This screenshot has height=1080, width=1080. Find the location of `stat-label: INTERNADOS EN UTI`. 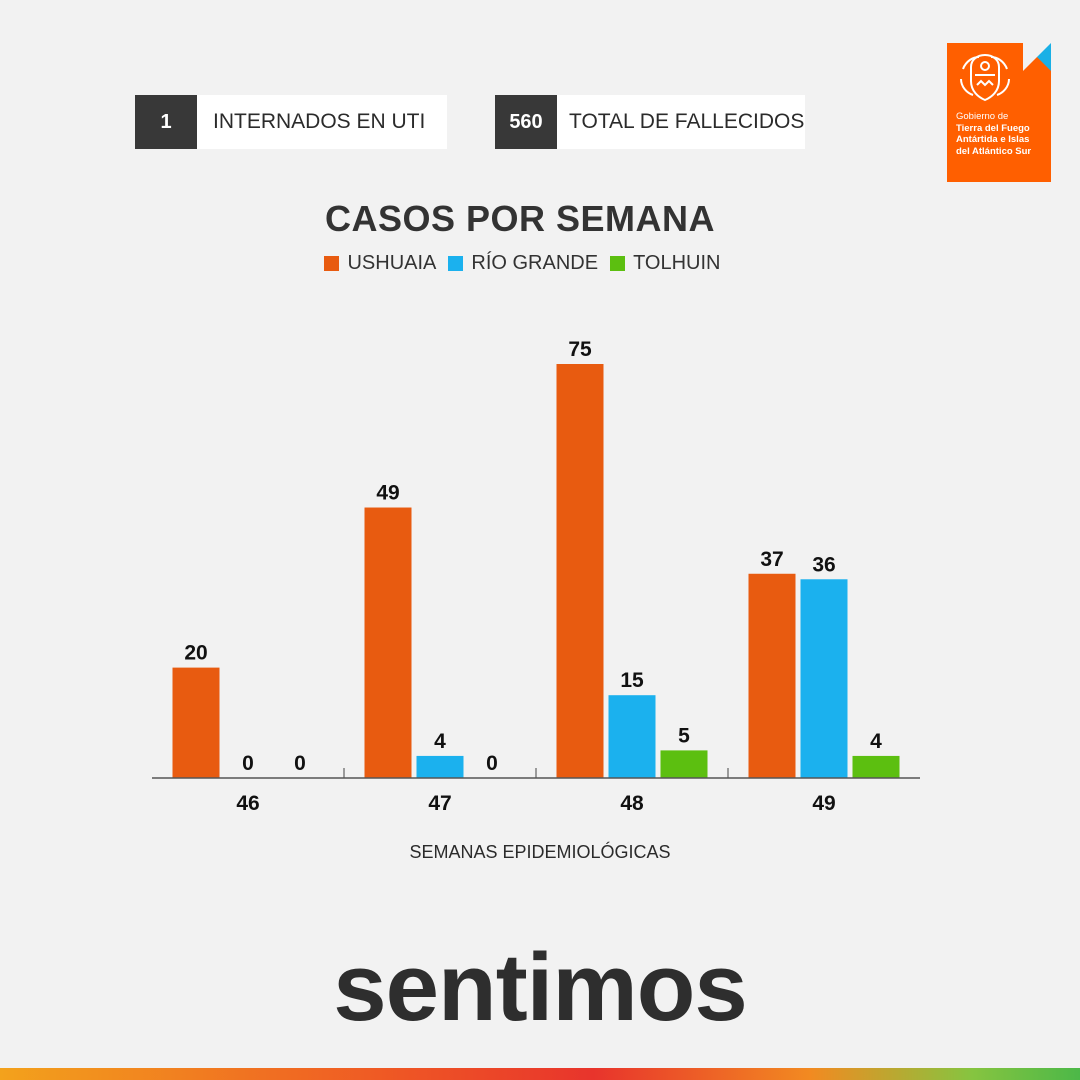

stat-label: INTERNADOS EN UTI is located at coordinates (322, 122).